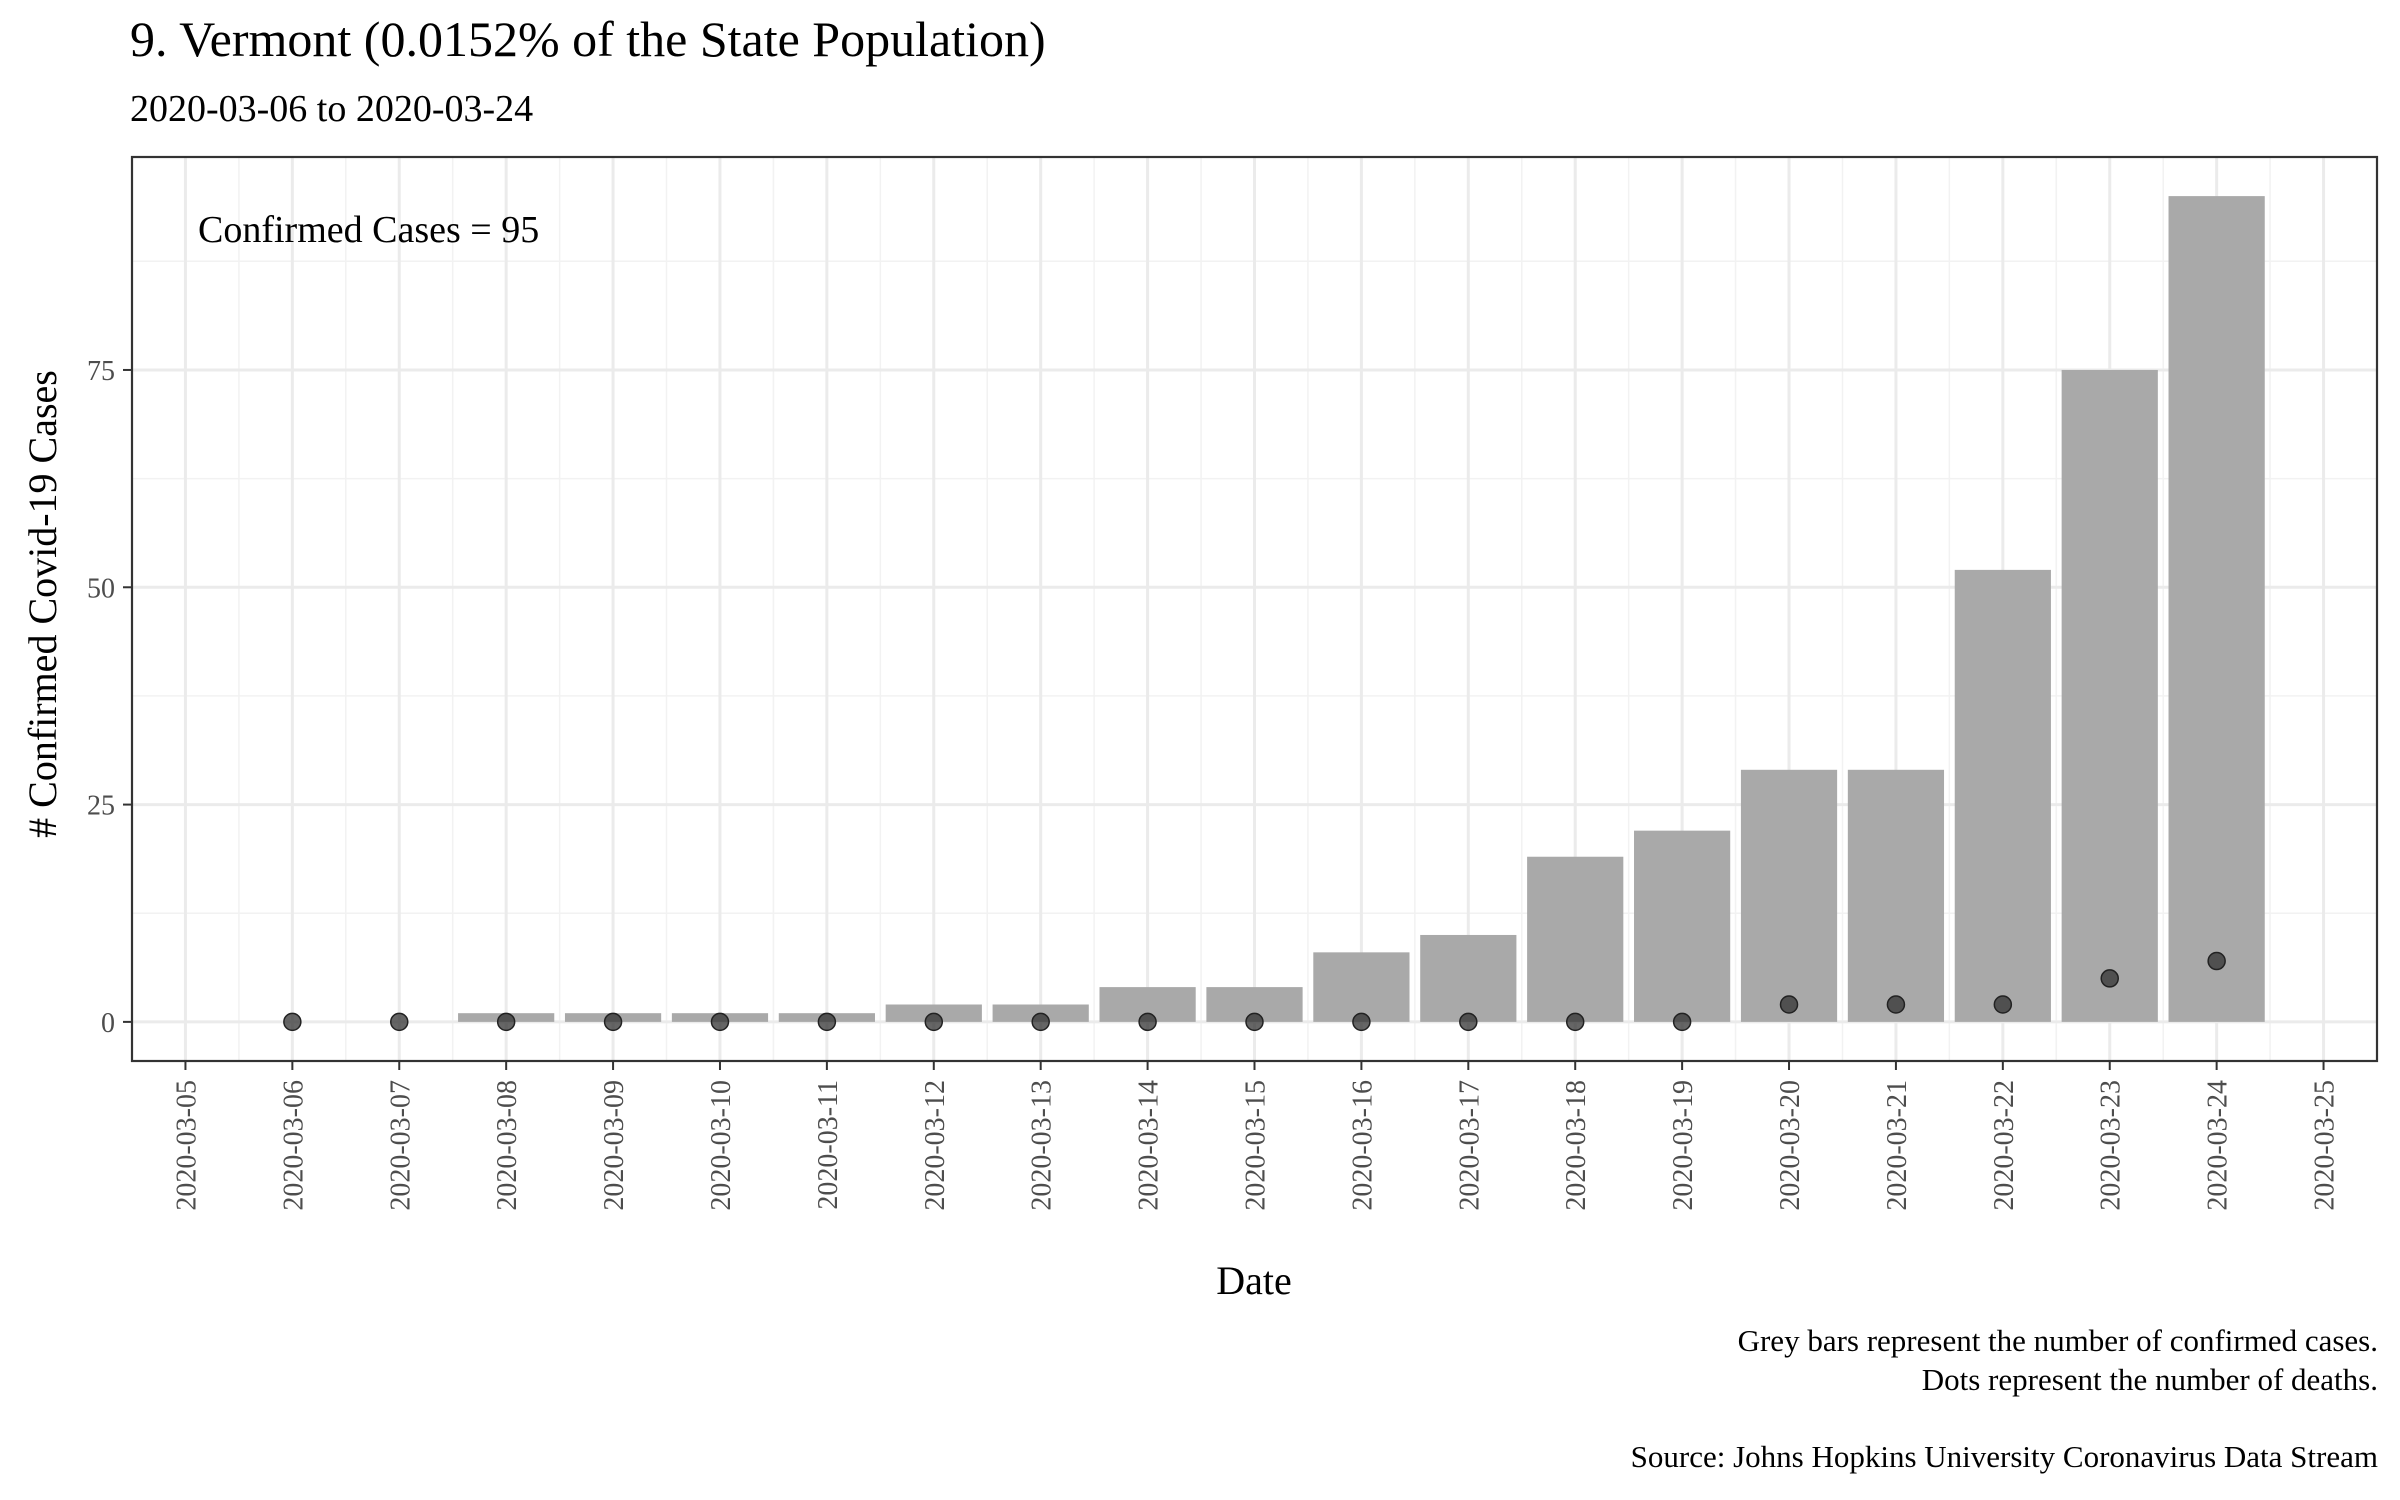 The height and width of the screenshot is (1500, 2400). What do you see at coordinates (935, 1145) in the screenshot?
I see `x-tick-label: 2020-03-12` at bounding box center [935, 1145].